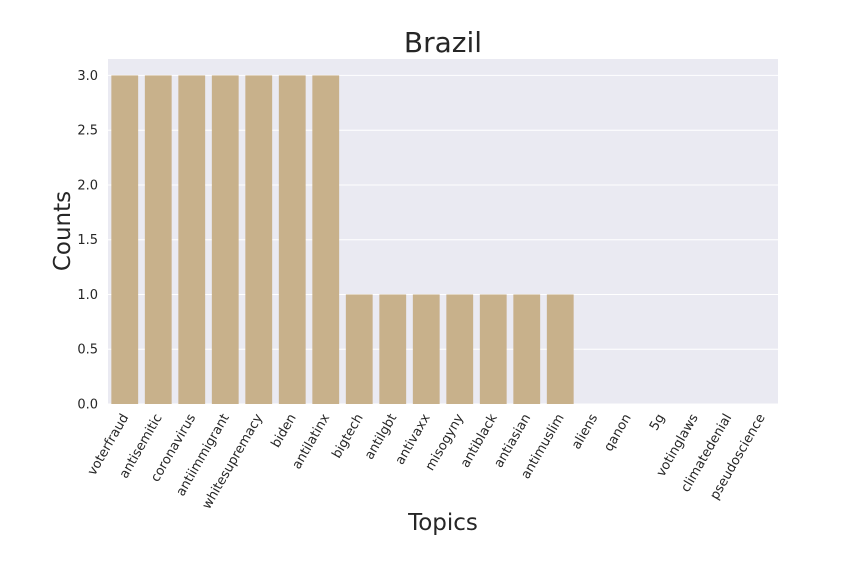 Image resolution: width=864 pixels, height=576 pixels. Describe the element at coordinates (87, 350) in the screenshot. I see `y-tick-label: 0.5` at that location.